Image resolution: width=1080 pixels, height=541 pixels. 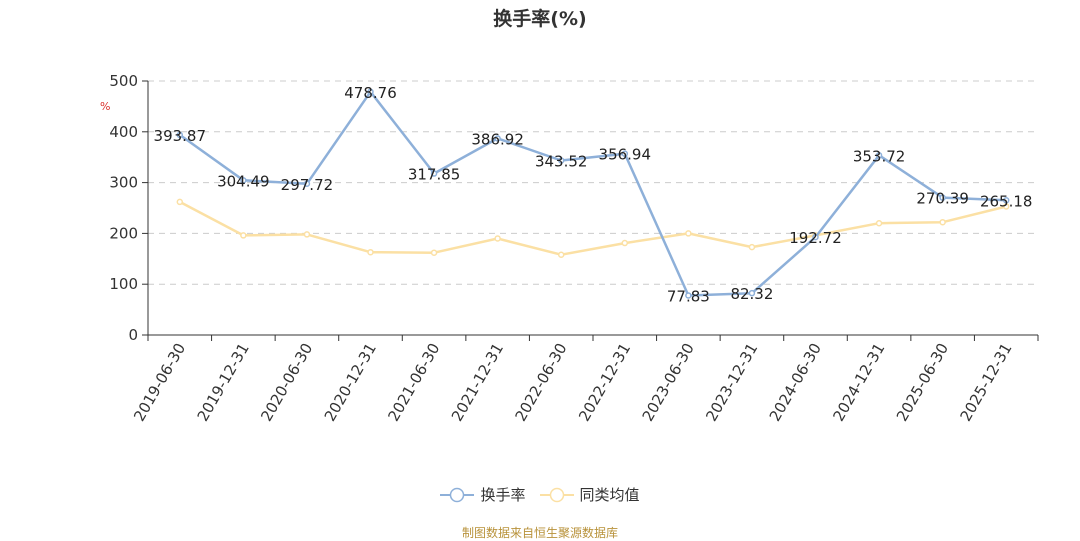 I want to click on data-label: 270.39, so click(x=942, y=199).